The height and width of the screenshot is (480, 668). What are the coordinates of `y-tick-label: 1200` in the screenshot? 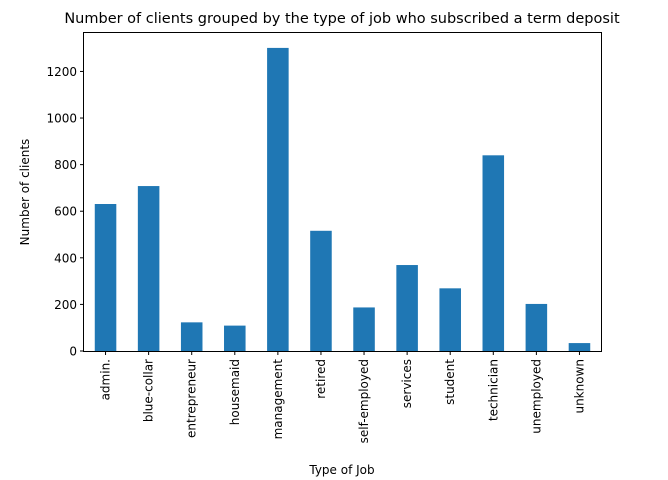 It's located at (61, 72).